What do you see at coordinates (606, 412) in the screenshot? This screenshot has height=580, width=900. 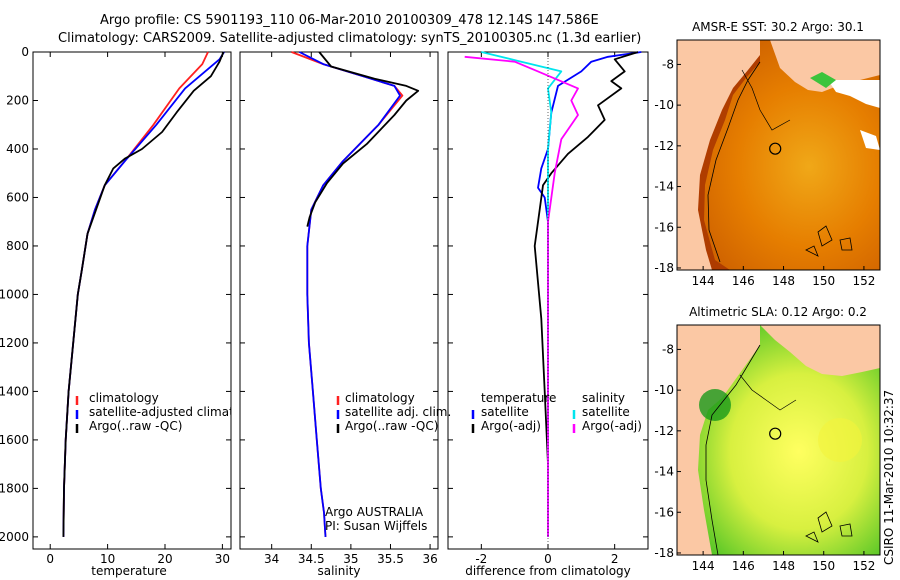 I see `legend-sal-satellite-label: satellite` at bounding box center [606, 412].